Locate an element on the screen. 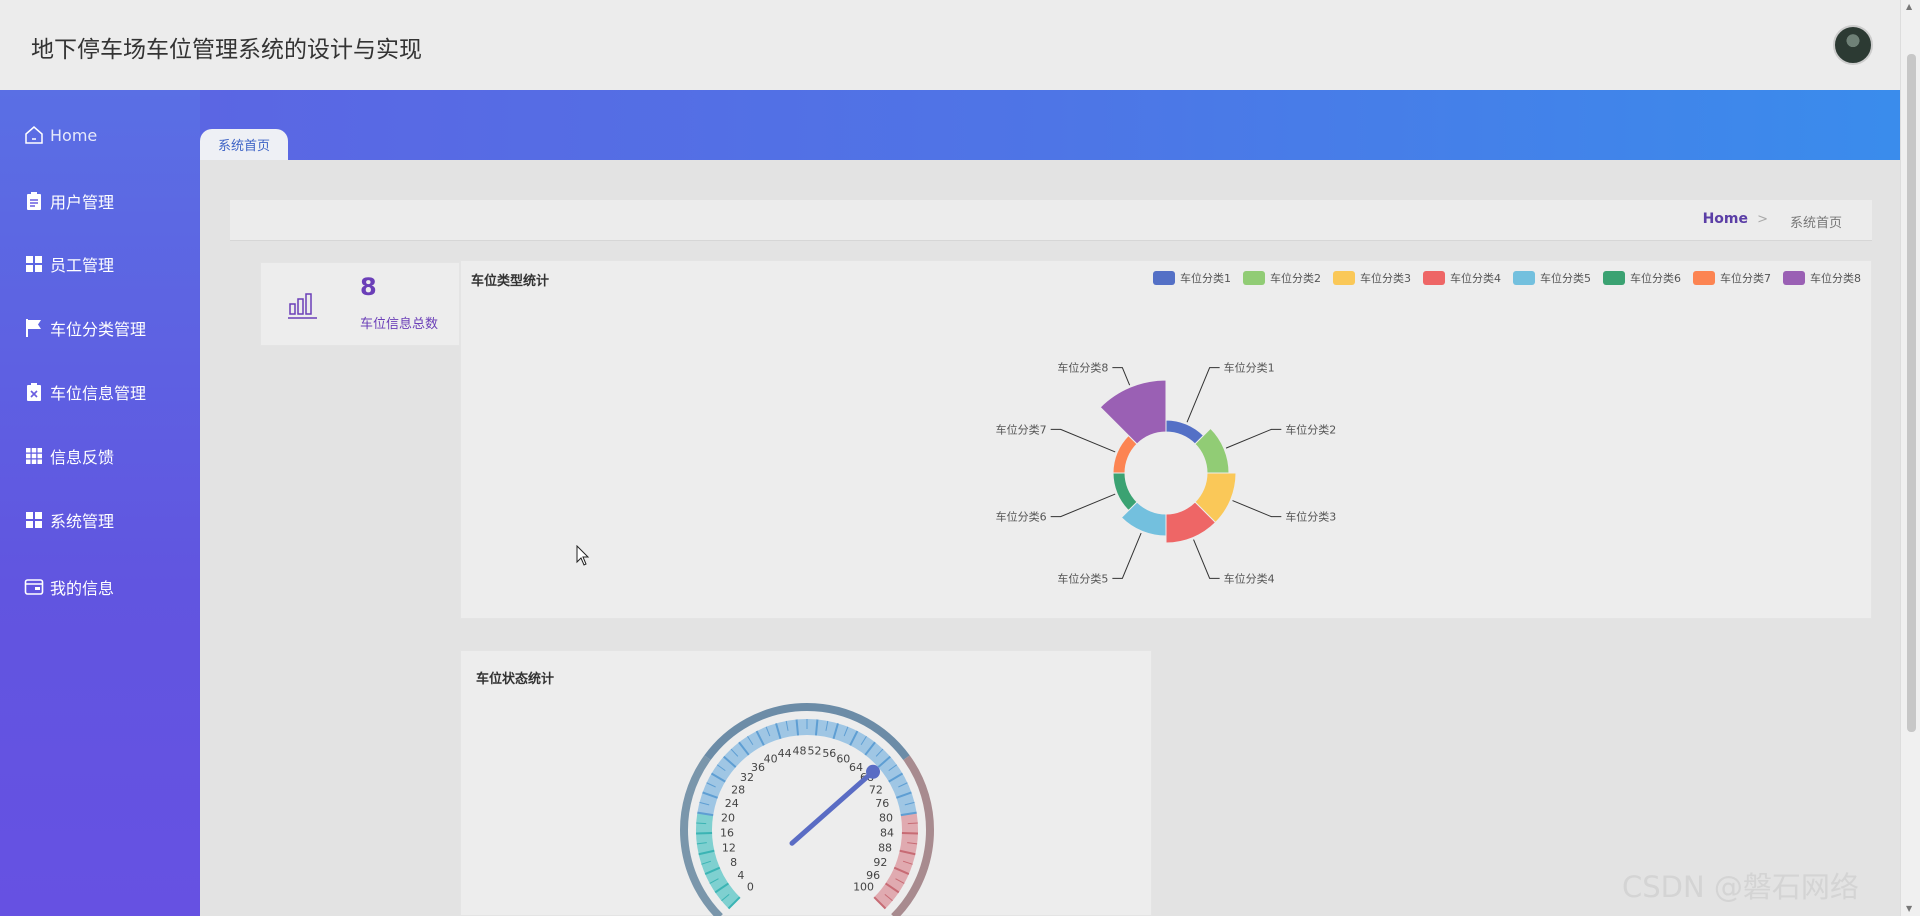 This screenshot has height=916, width=1920. pie-slice-label: 车位分类6 is located at coordinates (1021, 517).